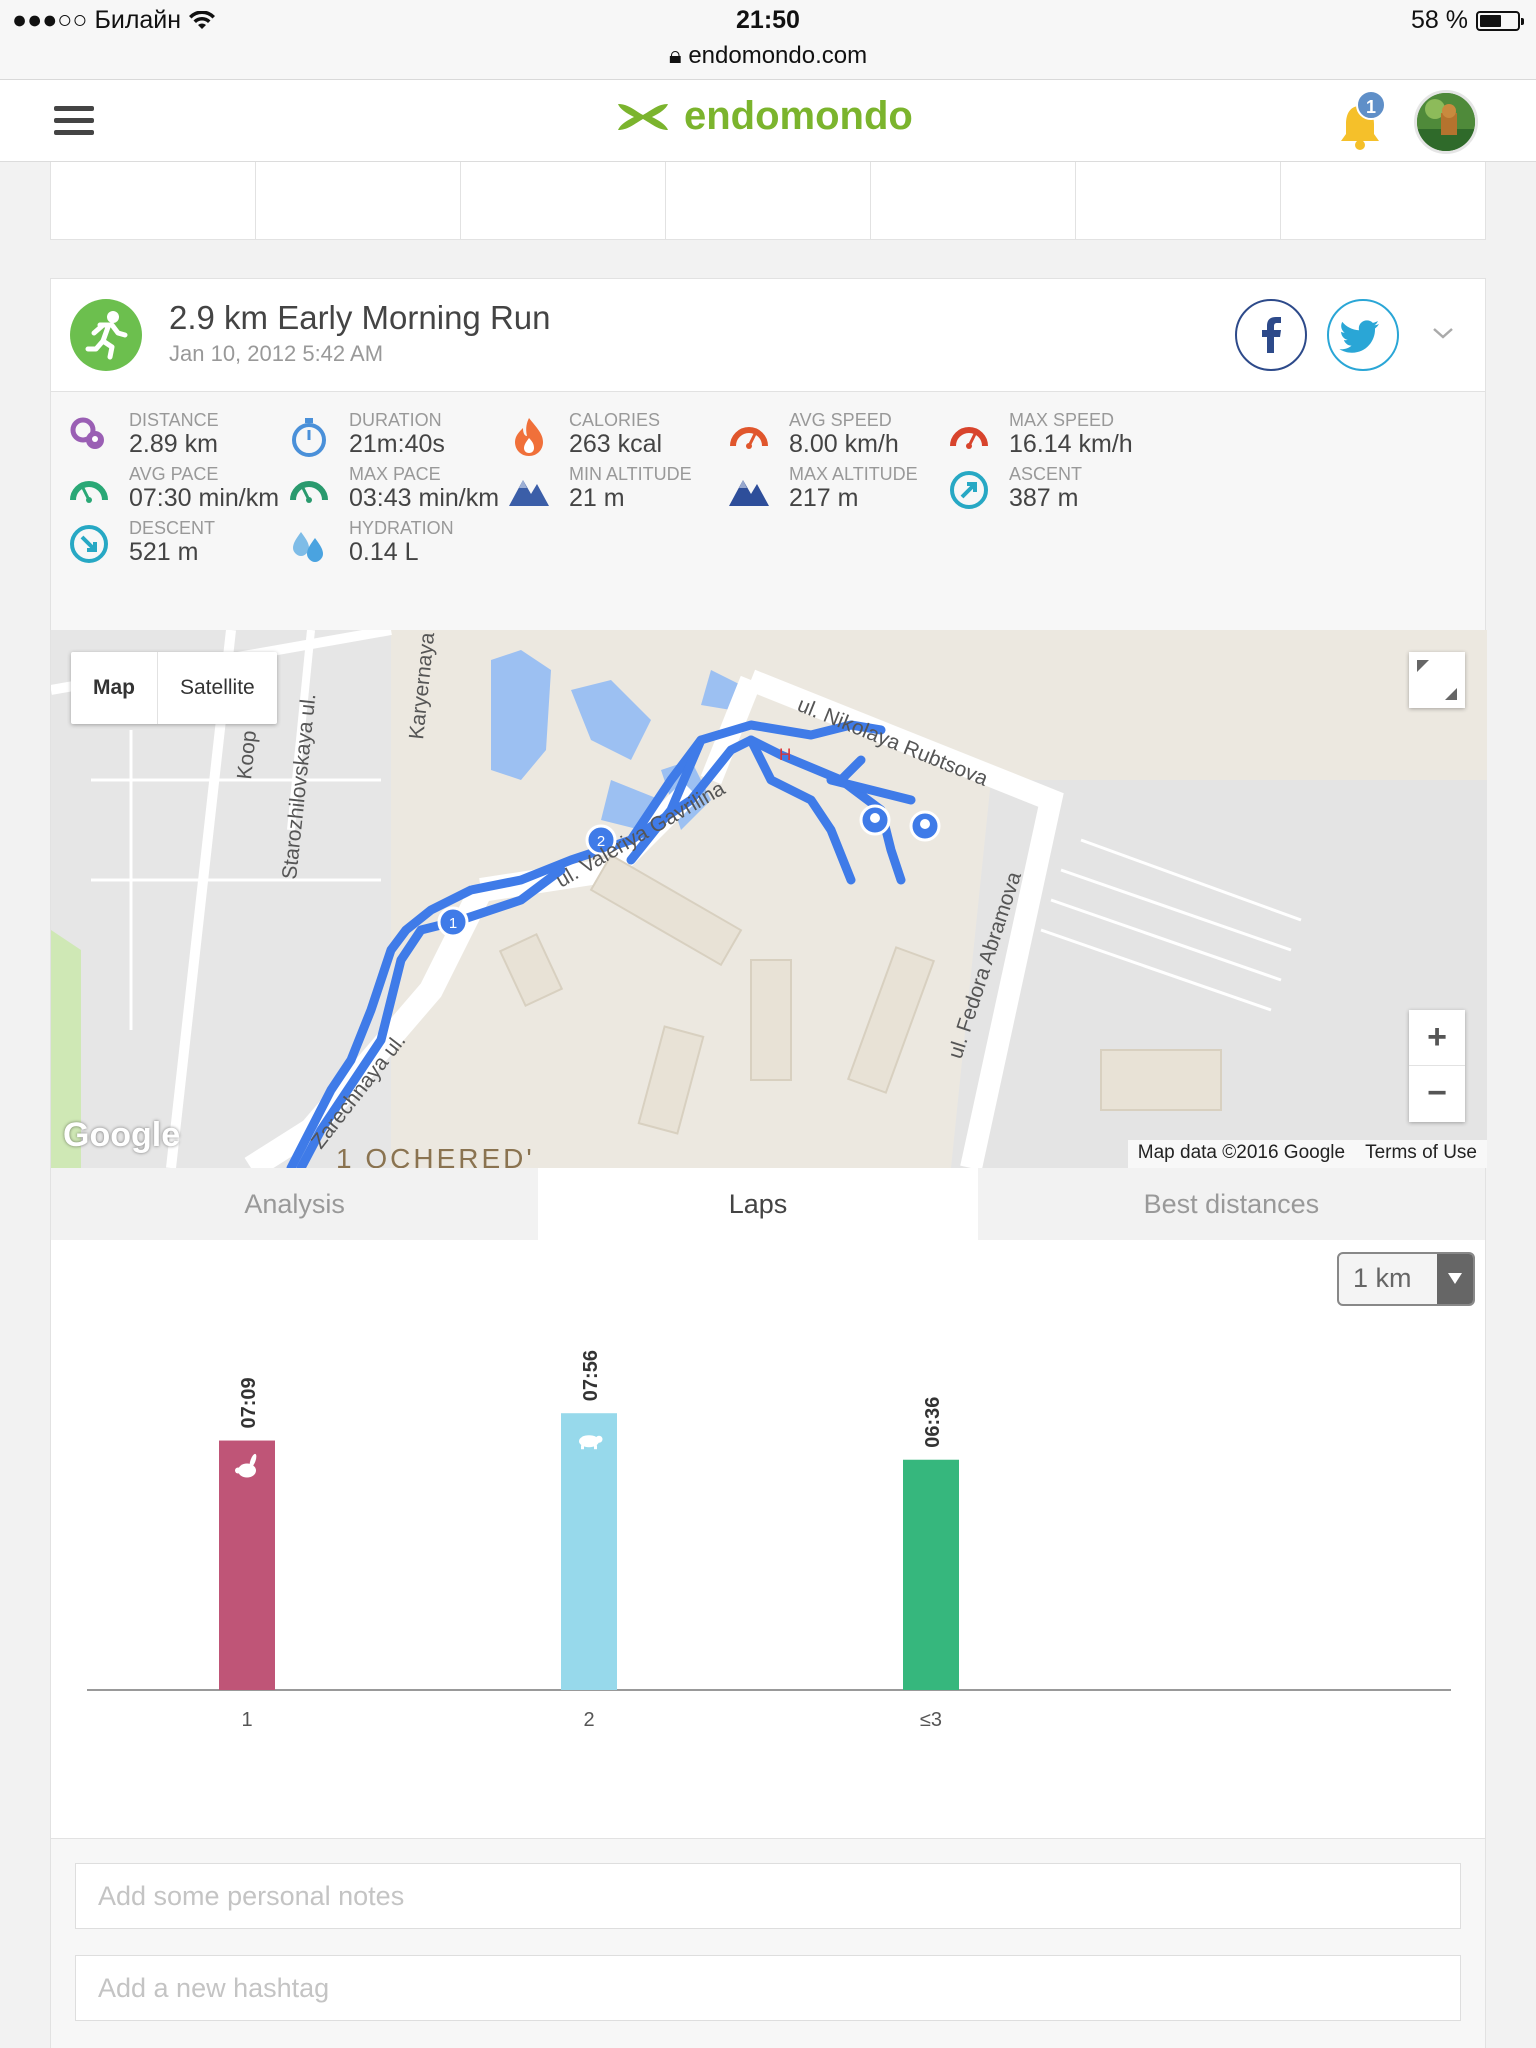 This screenshot has height=2048, width=1536. What do you see at coordinates (1437, 1038) in the screenshot?
I see `zoom-in-button: +` at bounding box center [1437, 1038].